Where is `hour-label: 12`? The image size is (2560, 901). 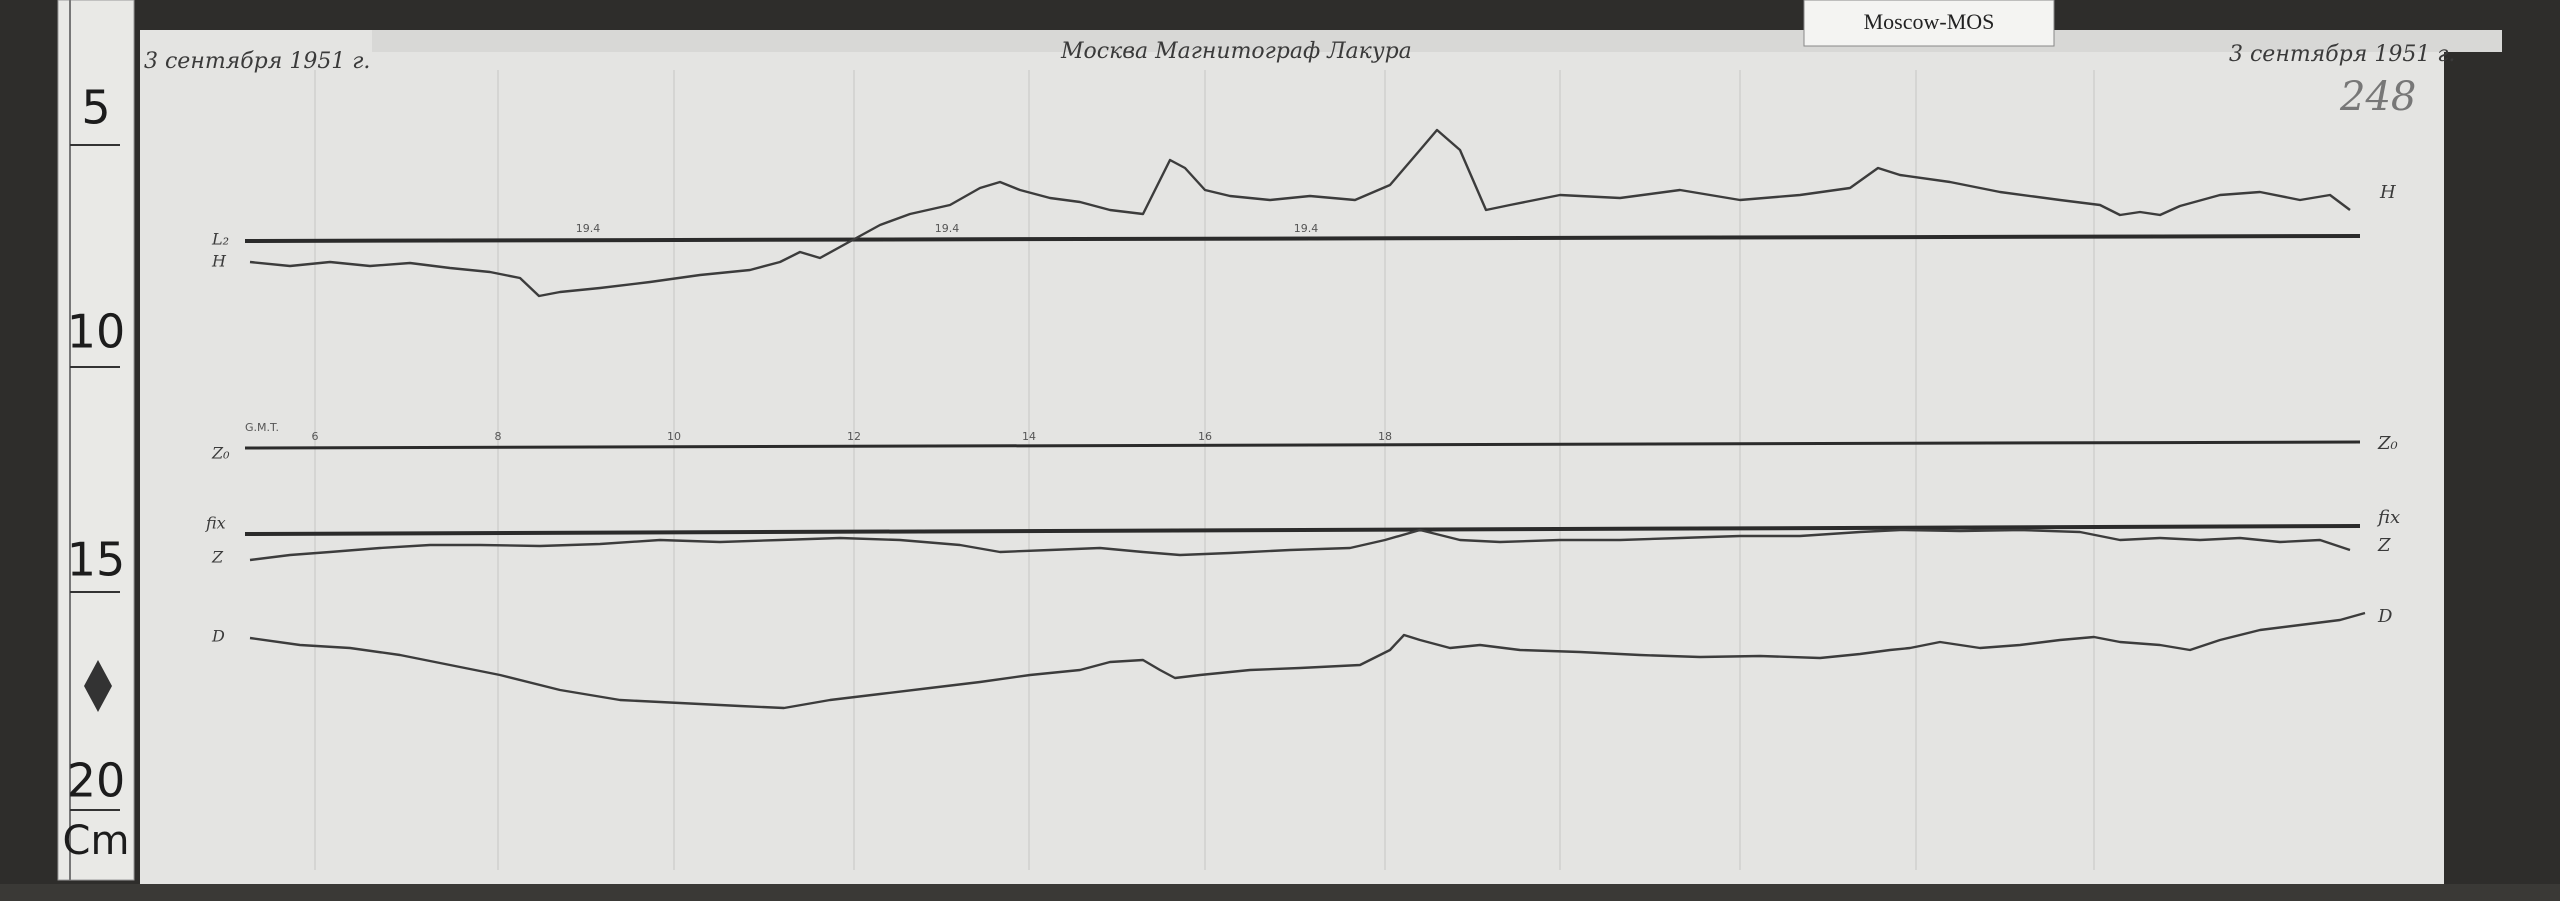 hour-label: 12 is located at coordinates (854, 436).